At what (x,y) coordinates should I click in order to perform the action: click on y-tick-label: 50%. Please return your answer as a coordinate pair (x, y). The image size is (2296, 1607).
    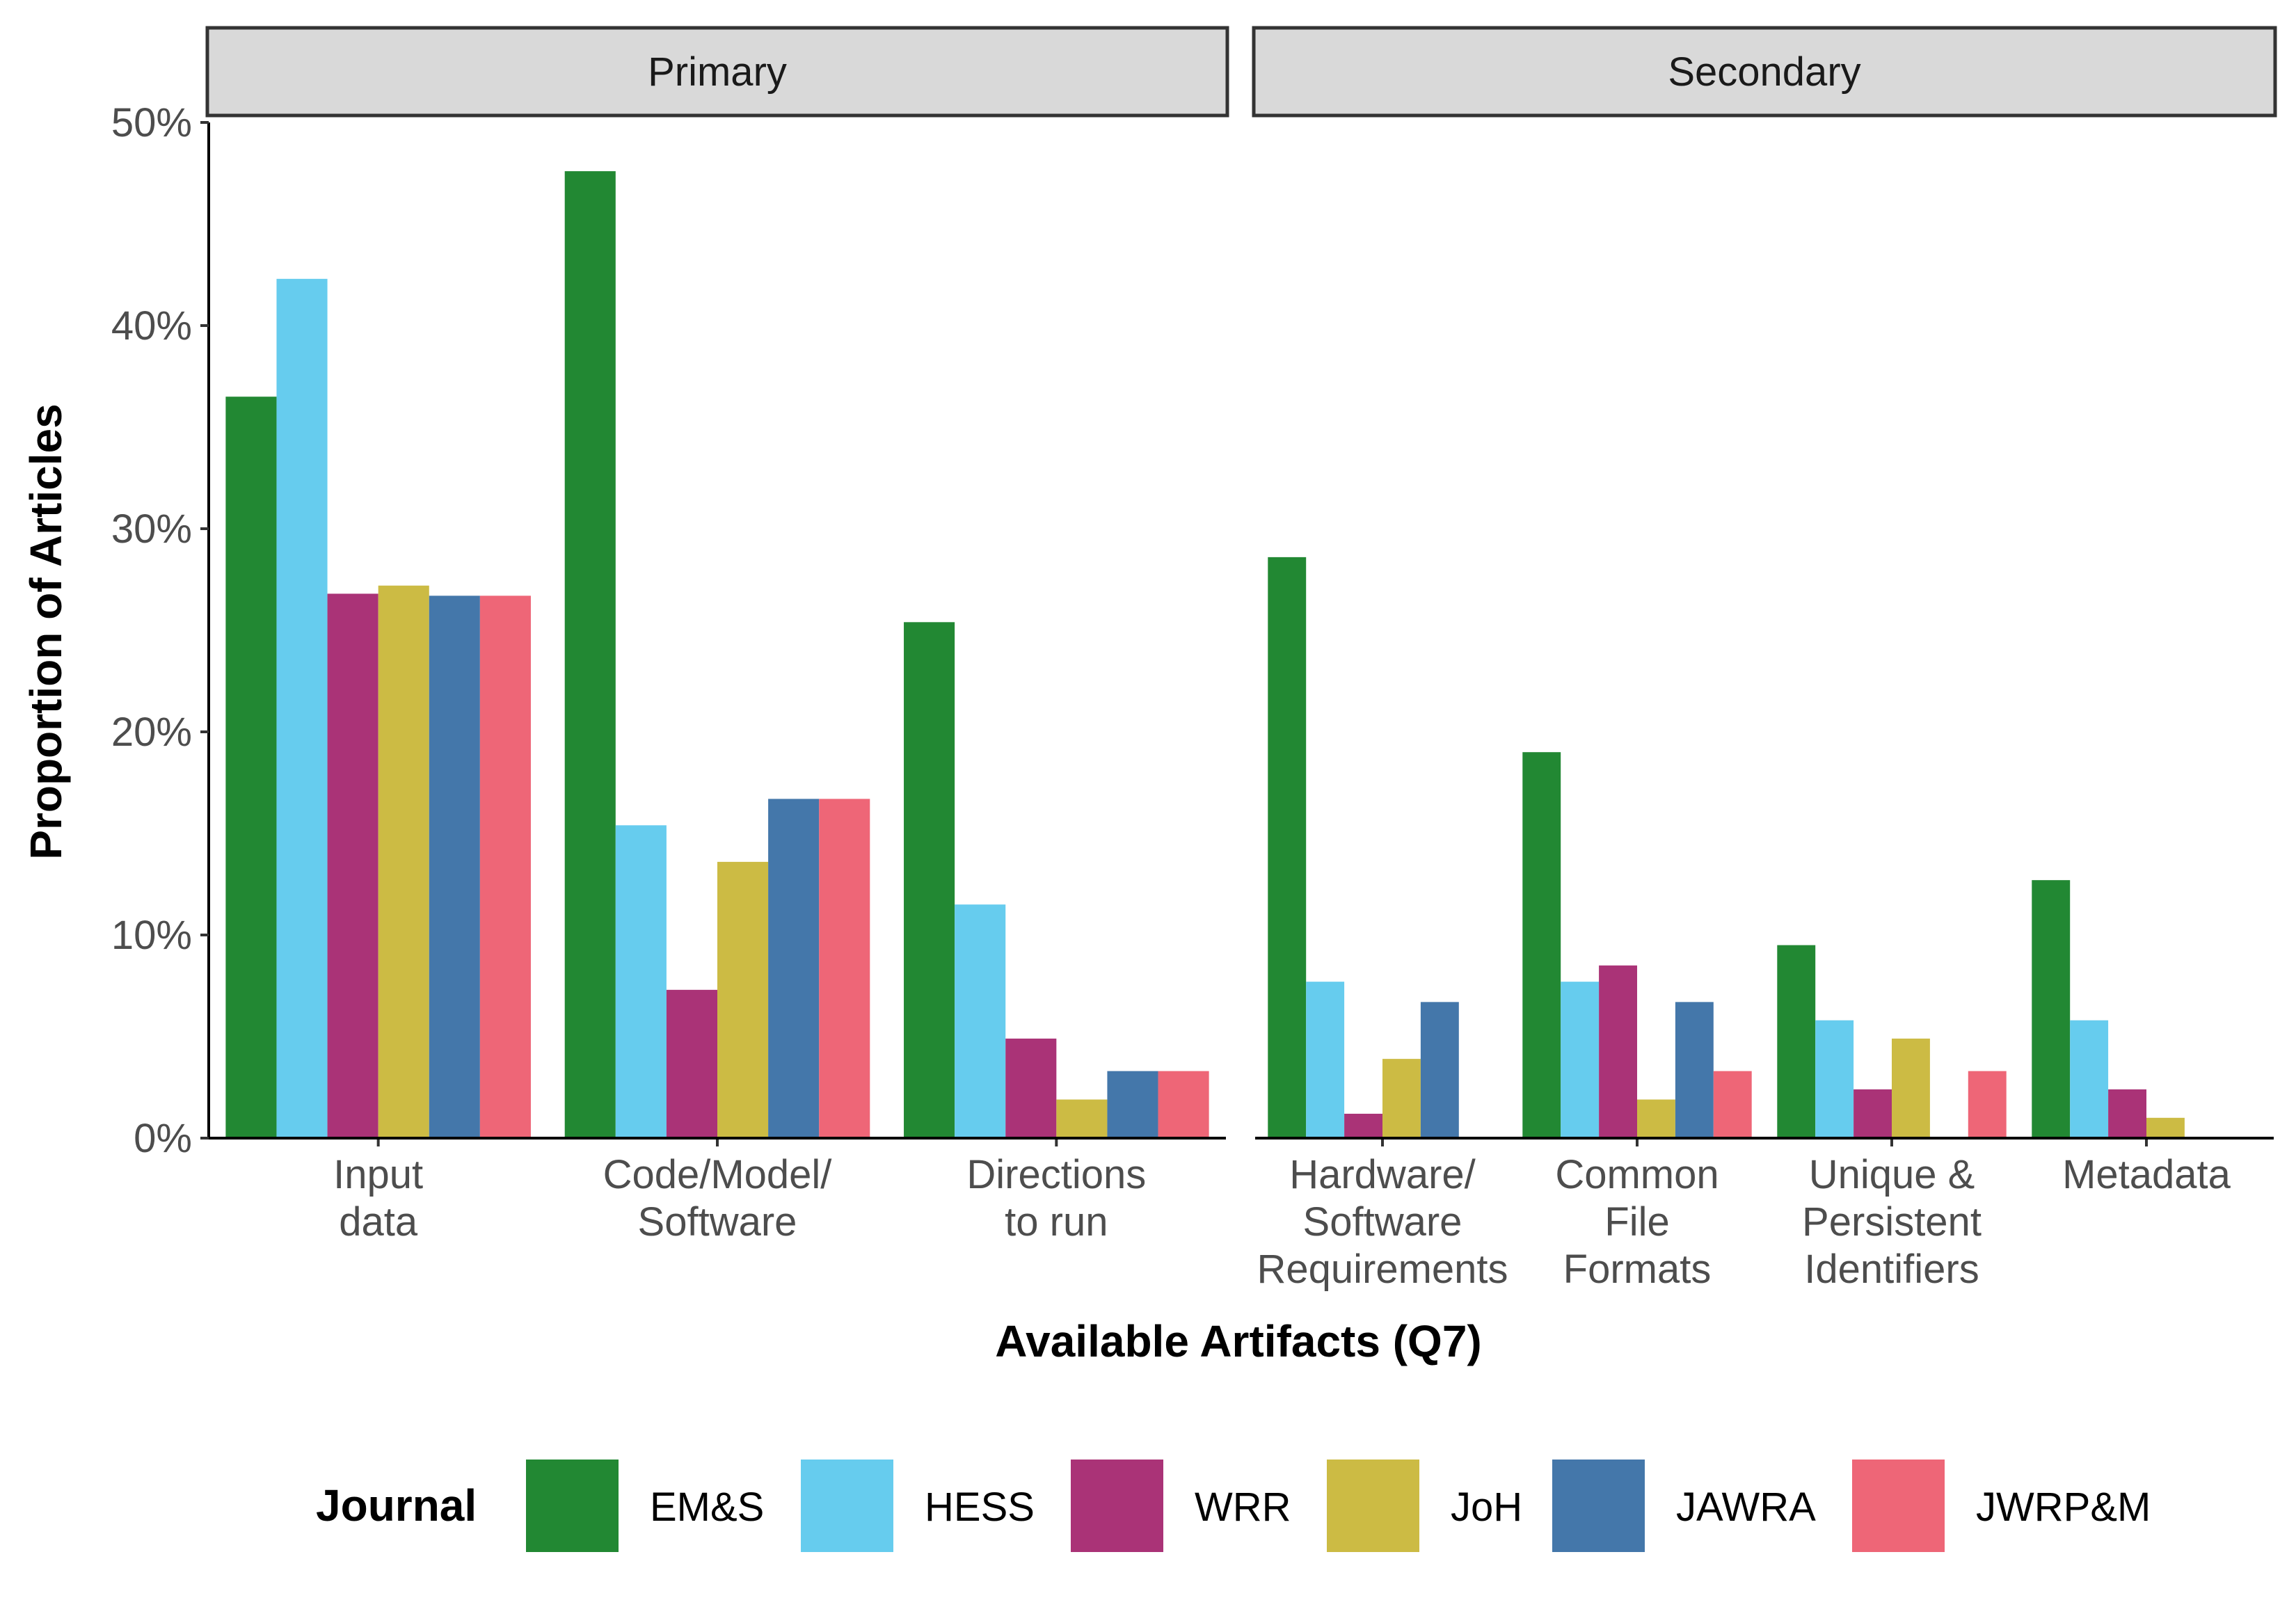
    Looking at the image, I should click on (152, 122).